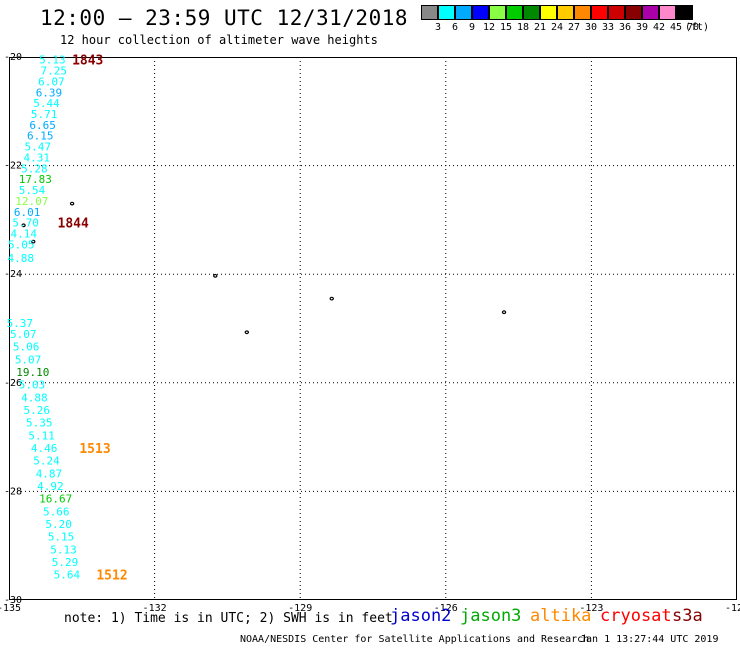 Image resolution: width=740 pixels, height=650 pixels. What do you see at coordinates (40, 136) in the screenshot?
I see `wave-height-value: 6.15` at bounding box center [40, 136].